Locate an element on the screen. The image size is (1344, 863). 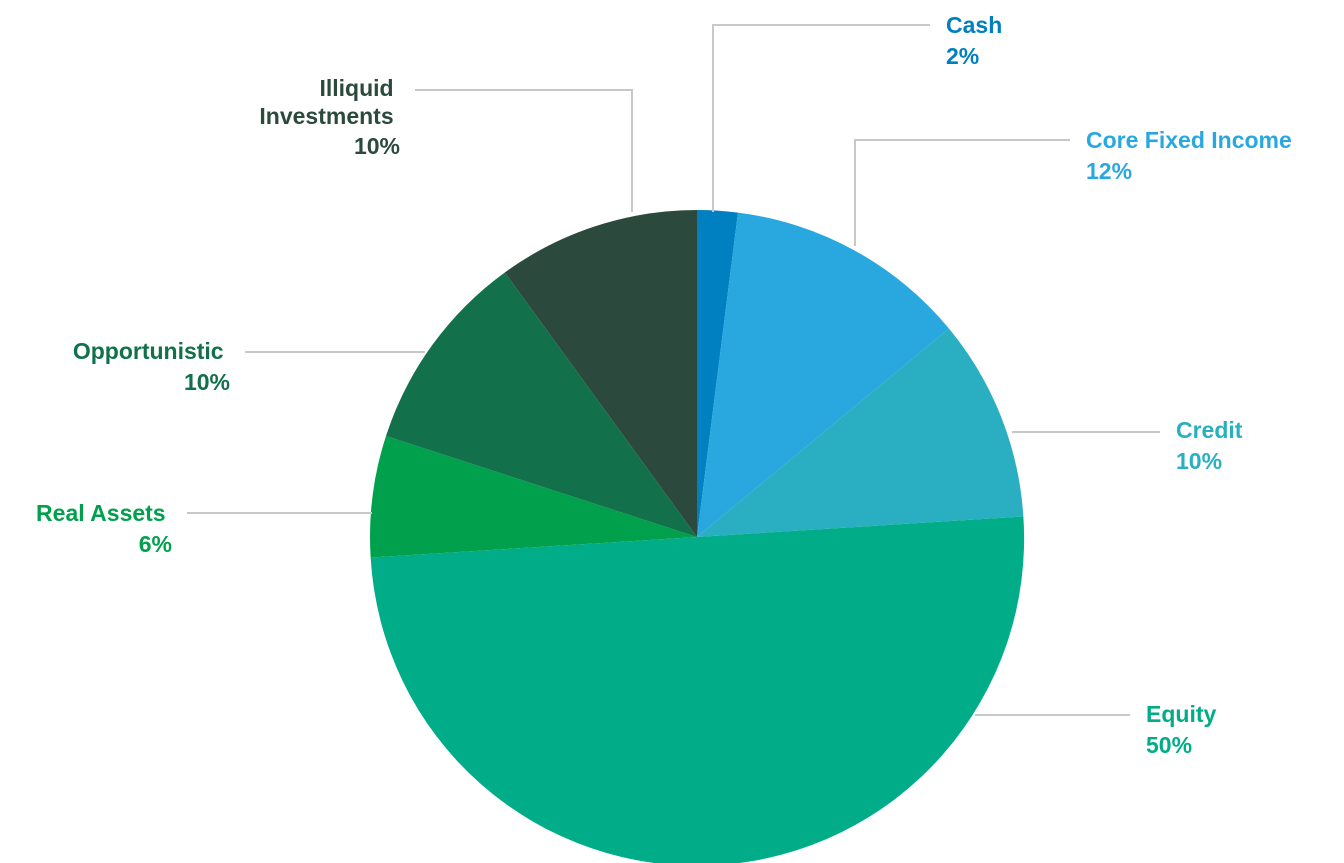
label-illiquid-investments-line1: Illiquid is located at coordinates (357, 88).